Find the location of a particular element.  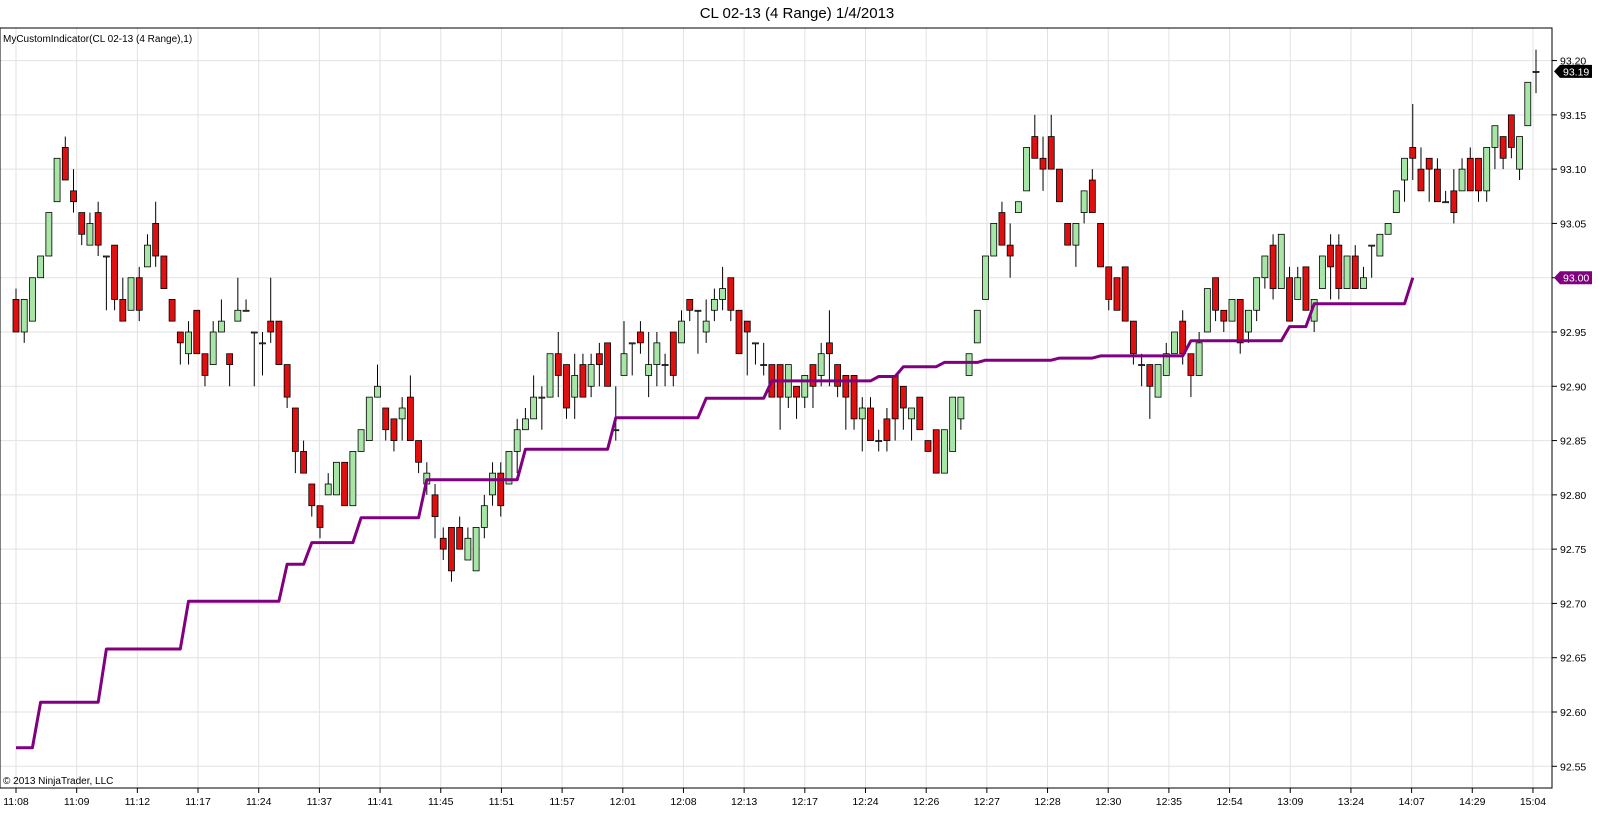

y-tick-label: 92.65 is located at coordinates (1573, 659).